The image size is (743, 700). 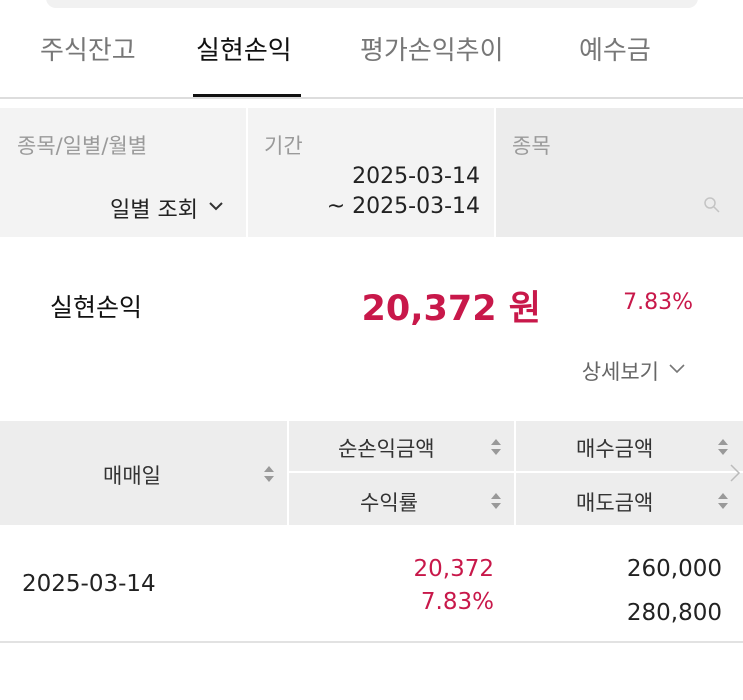 I want to click on row-divider, so click(x=371, y=642).